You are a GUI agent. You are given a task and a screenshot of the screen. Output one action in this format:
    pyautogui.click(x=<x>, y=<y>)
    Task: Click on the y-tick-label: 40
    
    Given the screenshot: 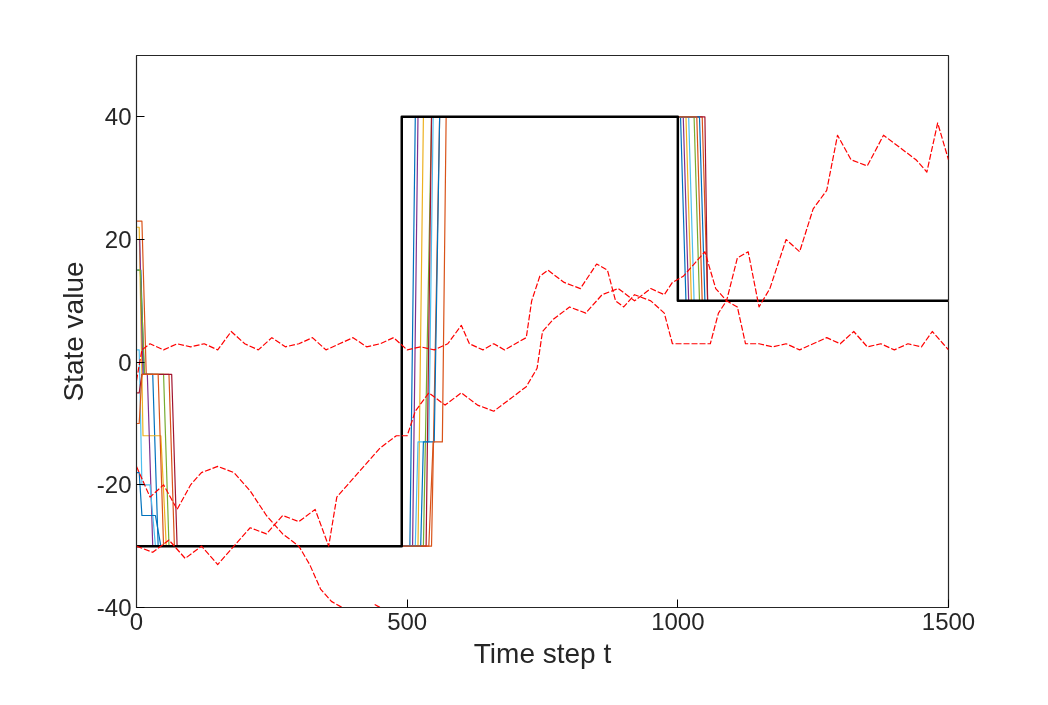 What is the action you would take?
    pyautogui.click(x=118, y=117)
    